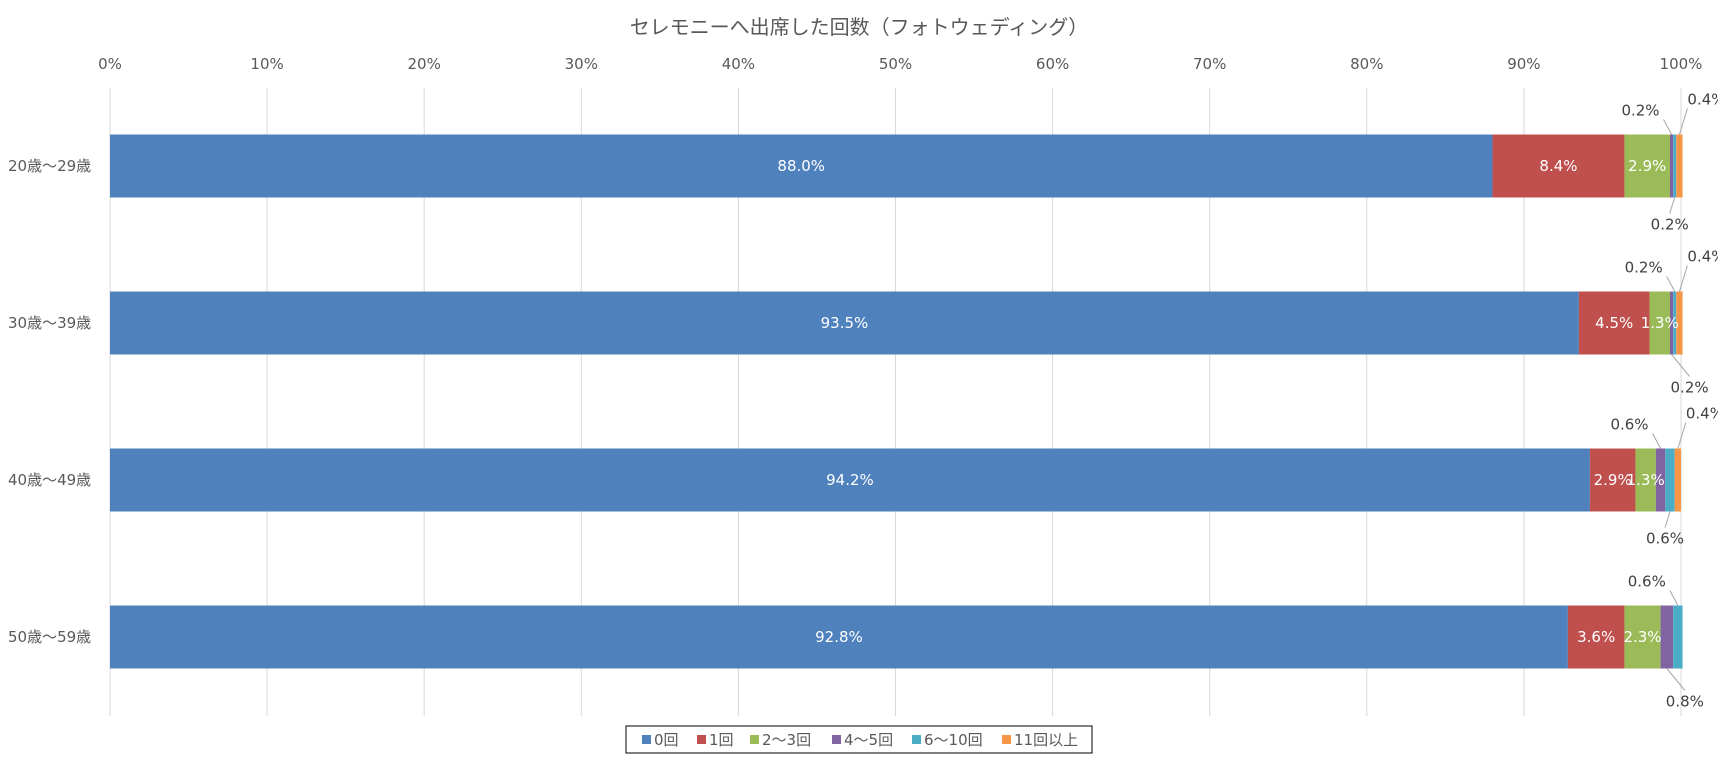 The height and width of the screenshot is (763, 1718). I want to click on x-tick-label: 70%, so click(1209, 64).